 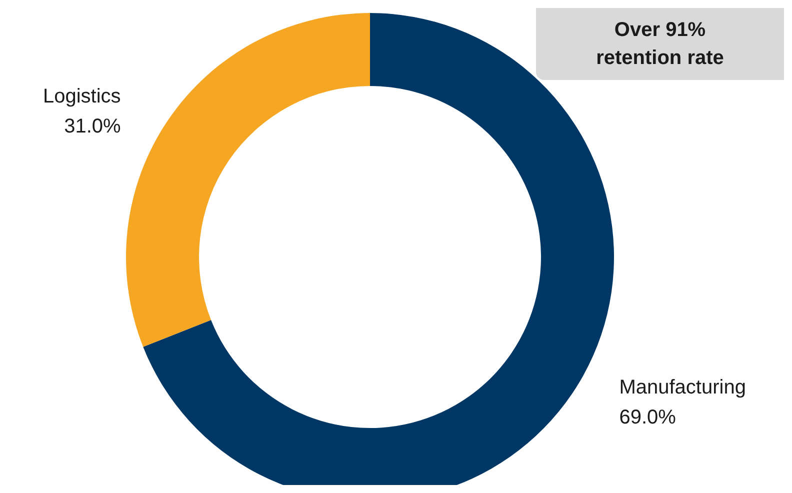 What do you see at coordinates (660, 44) in the screenshot?
I see `text: Over 91% retention rate` at bounding box center [660, 44].